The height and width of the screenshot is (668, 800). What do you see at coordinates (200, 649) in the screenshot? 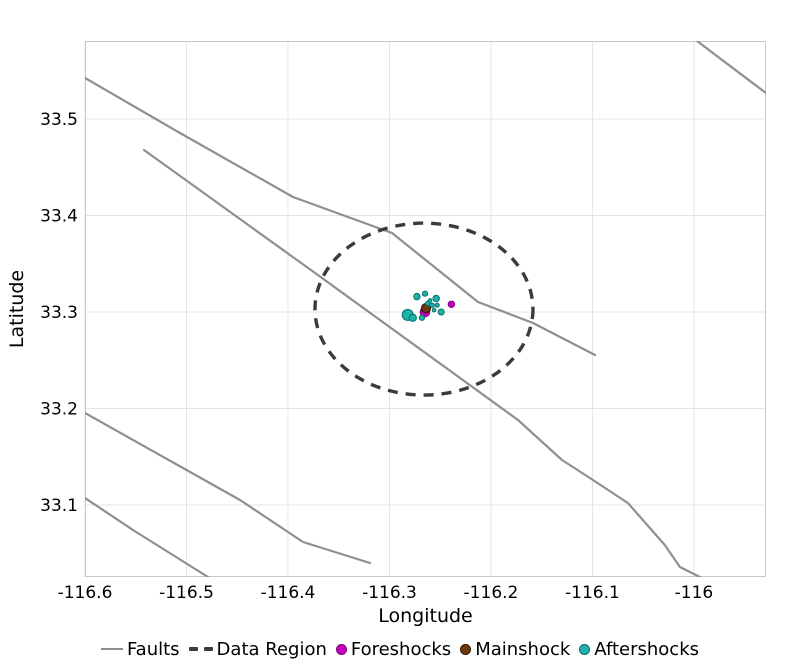
I see `data-region-dash-swatch` at bounding box center [200, 649].